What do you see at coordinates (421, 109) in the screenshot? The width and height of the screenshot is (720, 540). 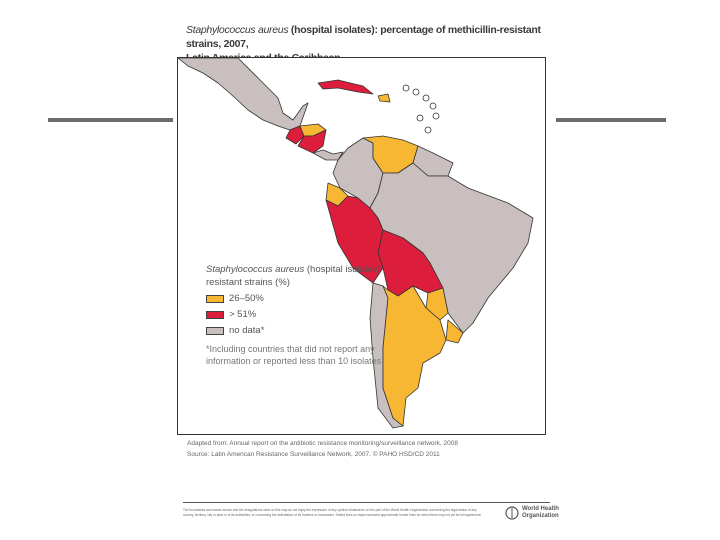 I see `caribbean-islands-callouts` at bounding box center [421, 109].